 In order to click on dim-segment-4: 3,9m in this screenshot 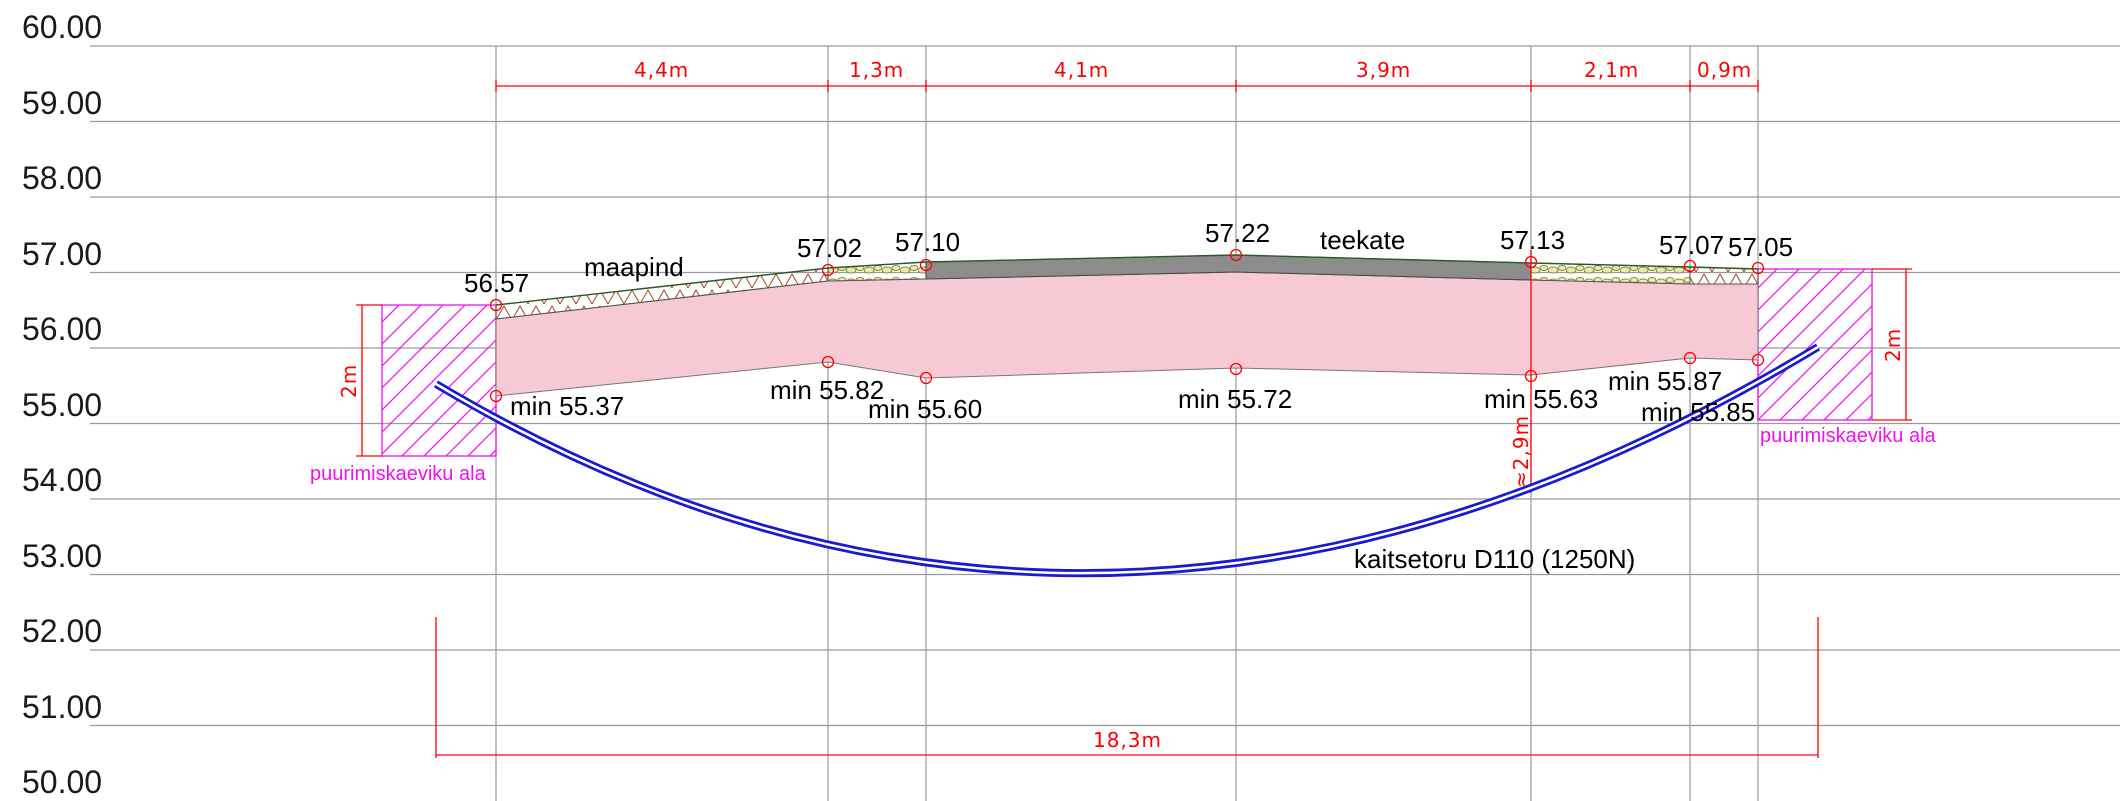, I will do `click(1383, 70)`.